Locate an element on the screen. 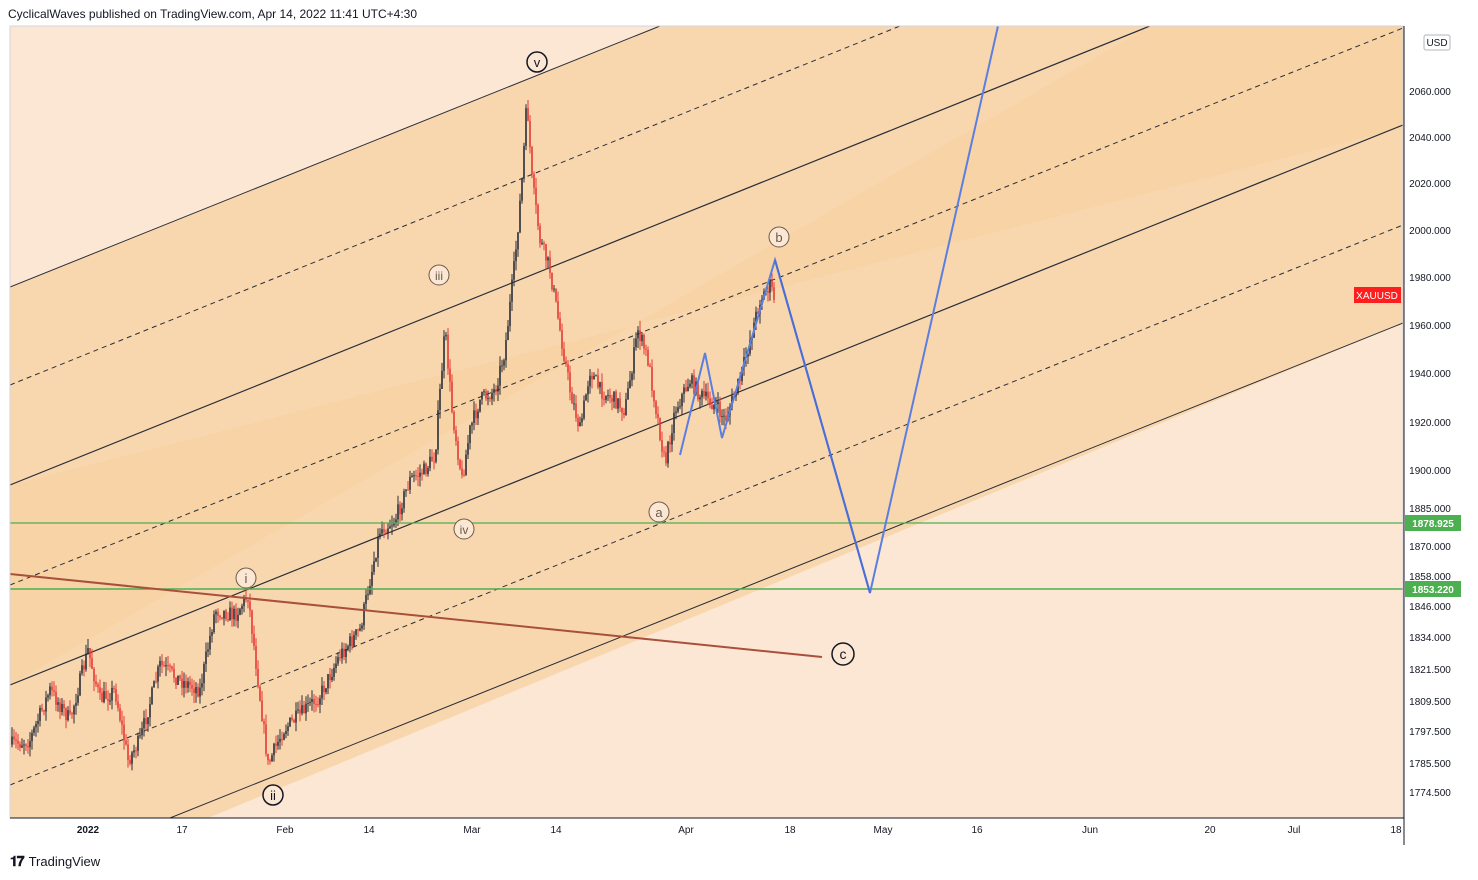 The image size is (1478, 880). projection-path-segment is located at coordinates (822, 426).